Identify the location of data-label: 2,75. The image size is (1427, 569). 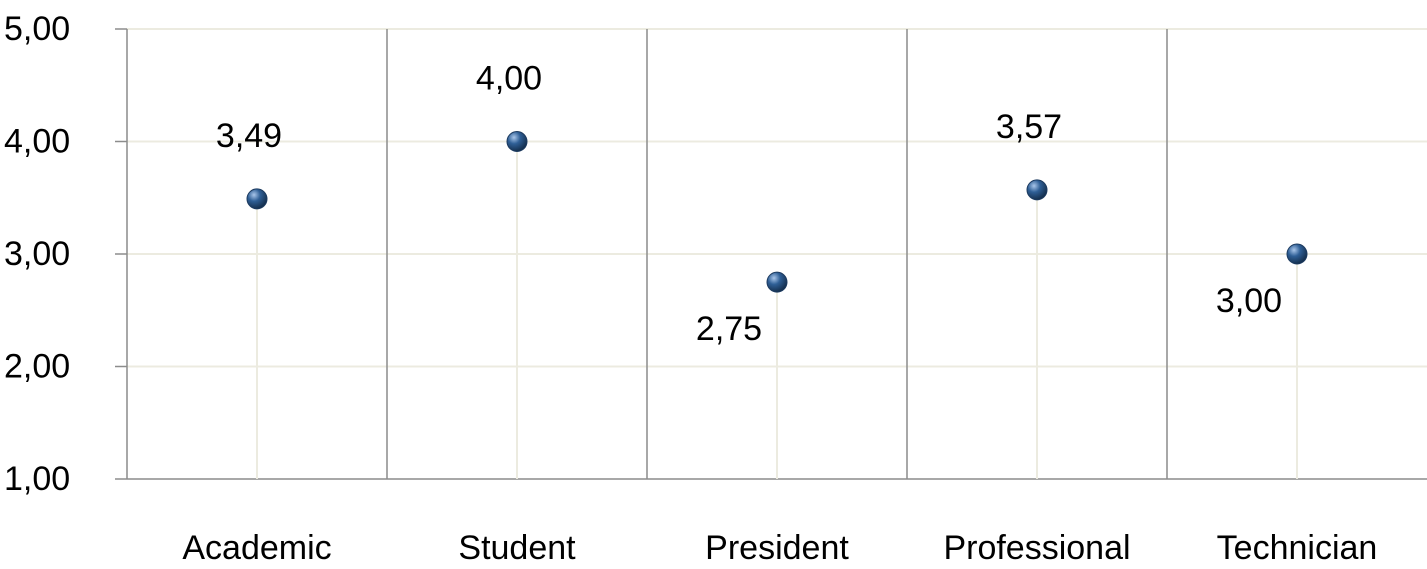
(729, 329).